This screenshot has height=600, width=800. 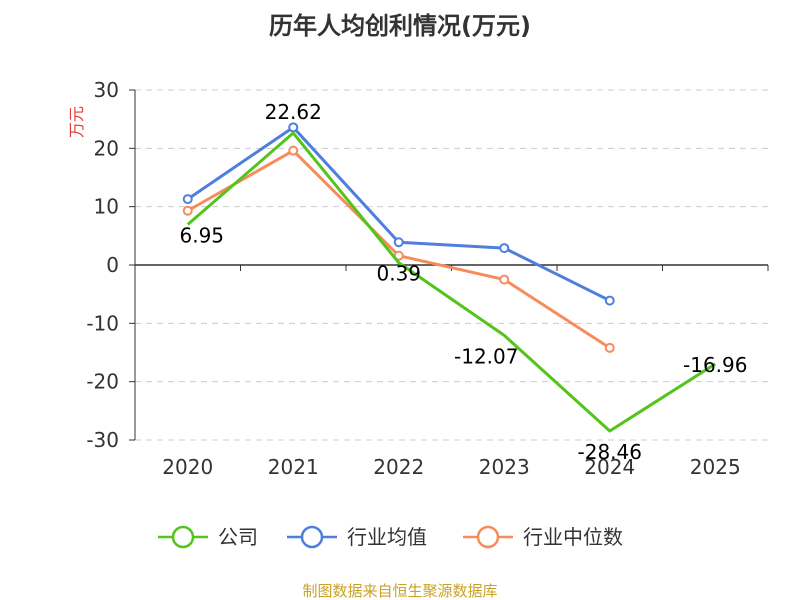 What do you see at coordinates (715, 365) in the screenshot?
I see `data-label: -16.96` at bounding box center [715, 365].